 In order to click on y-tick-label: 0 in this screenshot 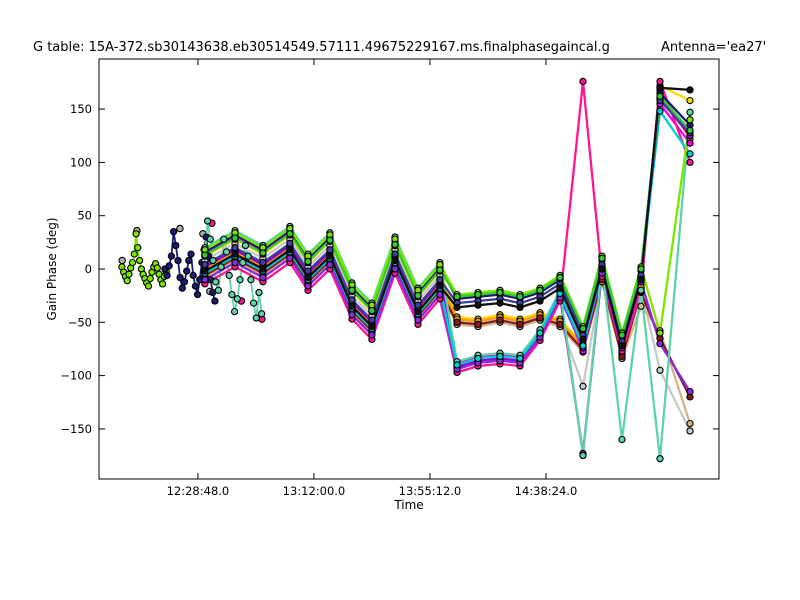, I will do `click(88, 269)`.